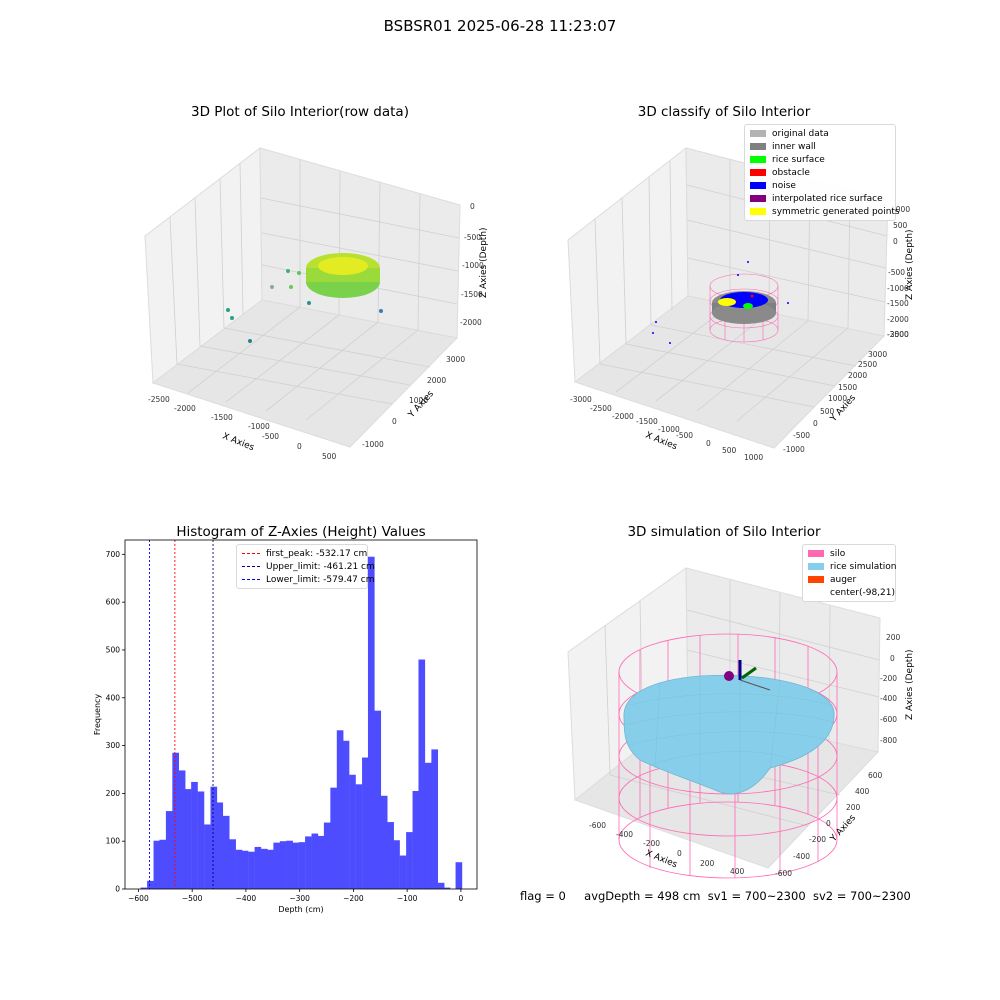 Image resolution: width=1000 pixels, height=1000 pixels. What do you see at coordinates (853, 807) in the screenshot?
I see `sim-ytick: 200` at bounding box center [853, 807].